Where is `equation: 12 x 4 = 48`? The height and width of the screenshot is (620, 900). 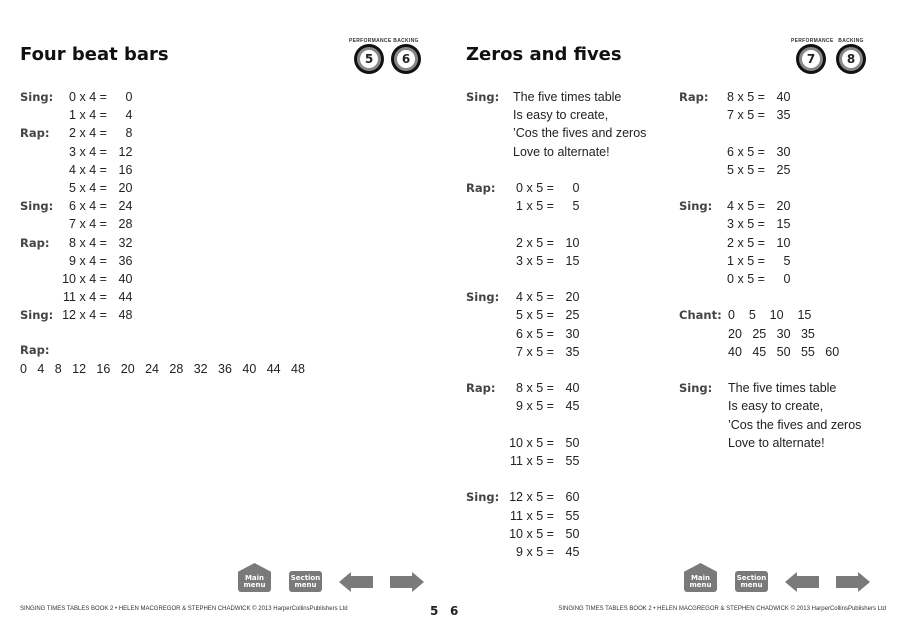
equation: 12 x 4 = 48 is located at coordinates (95, 315).